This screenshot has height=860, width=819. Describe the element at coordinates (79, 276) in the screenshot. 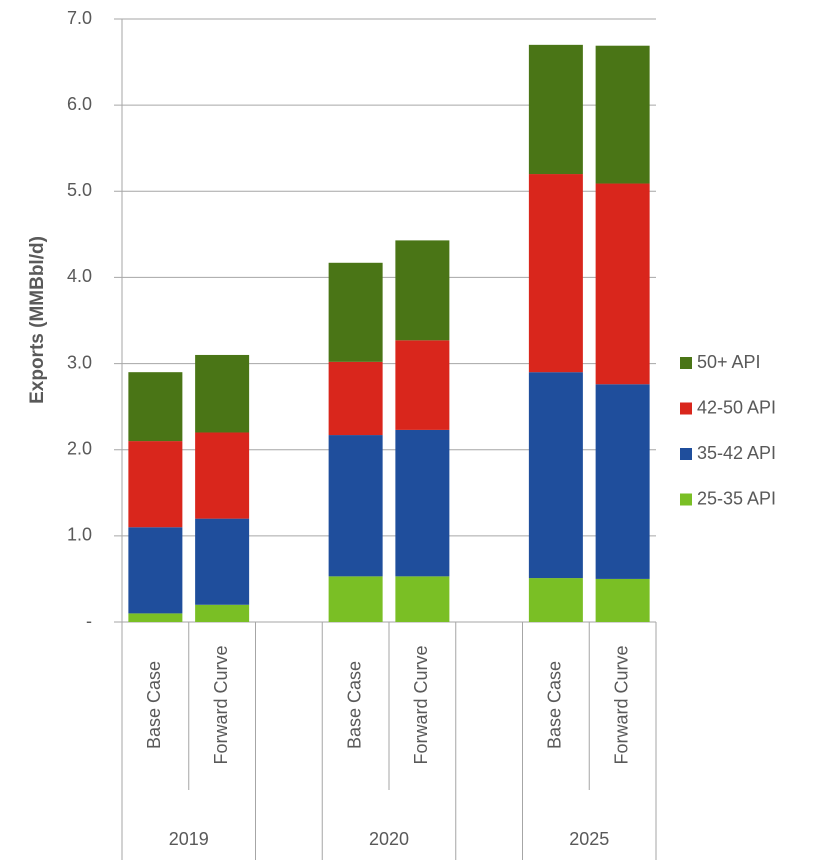

I see `y-tick-label: 4.0` at that location.